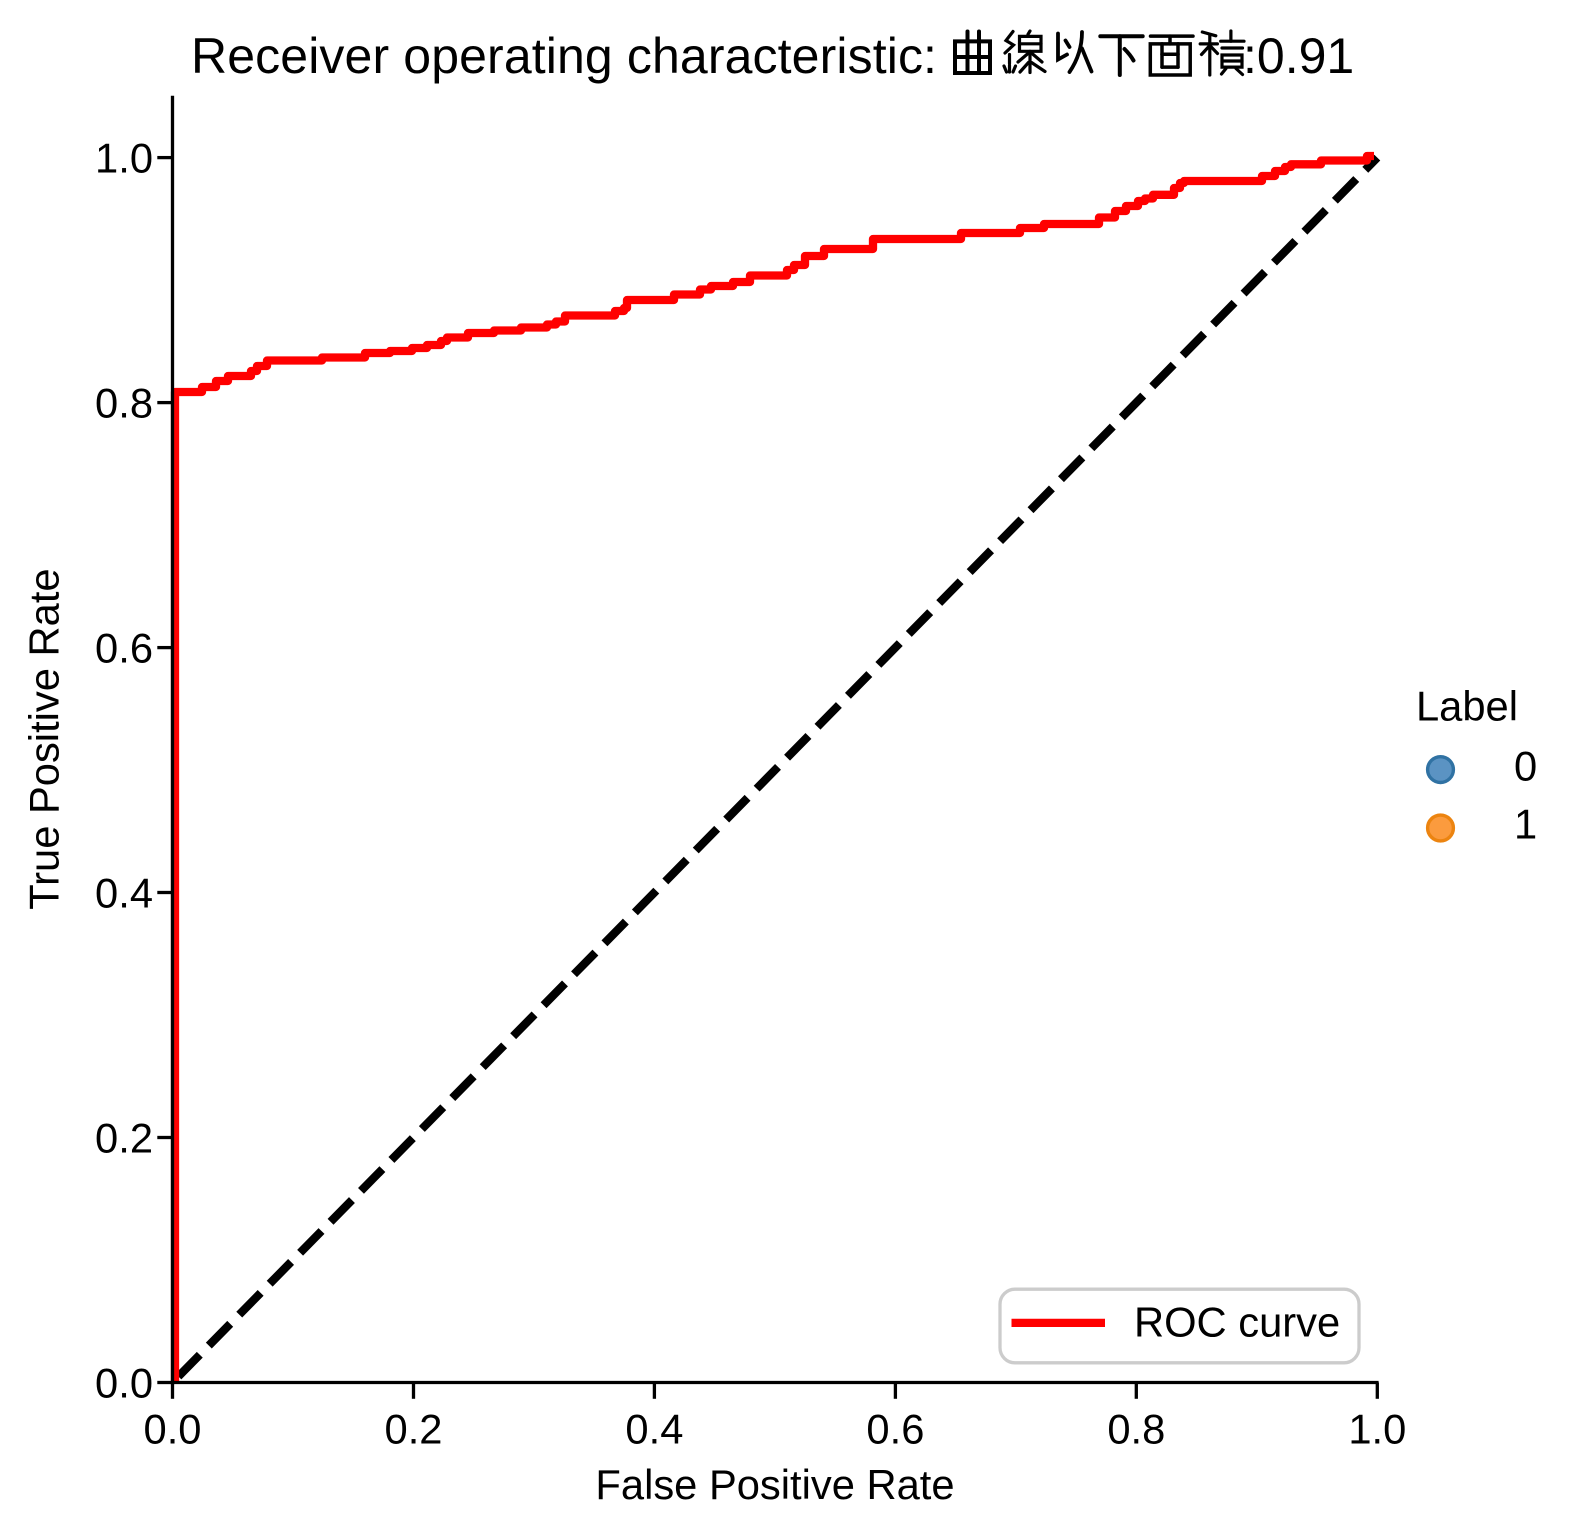 The width and height of the screenshot is (1575, 1535). Describe the element at coordinates (1467, 706) in the screenshot. I see `svg-text: Label` at that location.